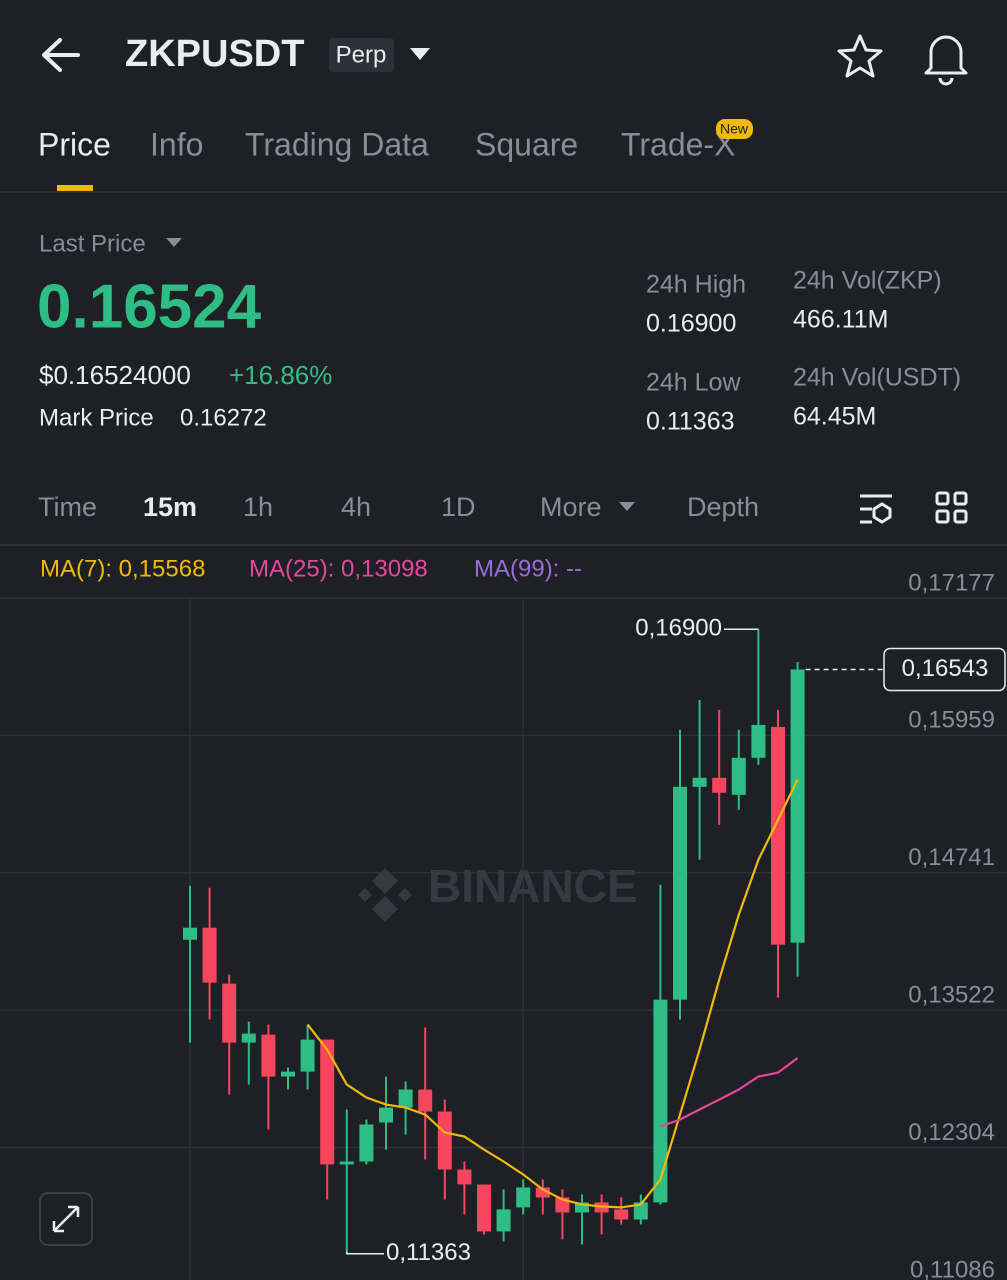 The height and width of the screenshot is (1280, 1007). I want to click on stat-label: 24h Low, so click(693, 383).